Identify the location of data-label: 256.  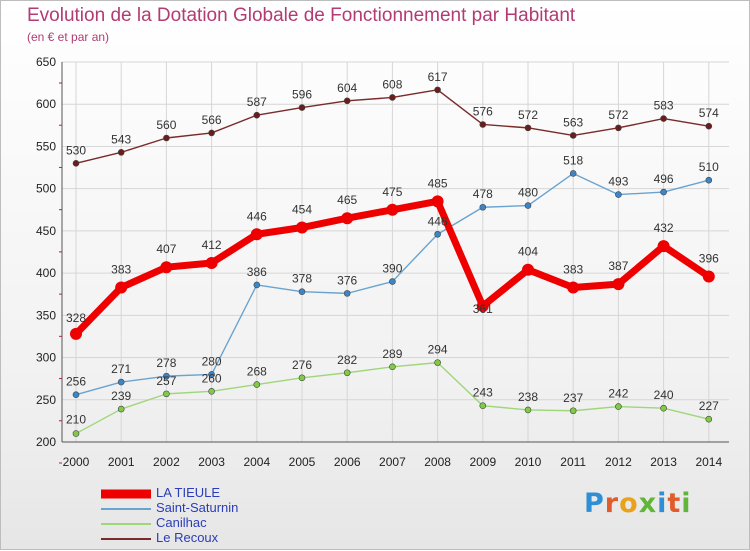
(76, 382).